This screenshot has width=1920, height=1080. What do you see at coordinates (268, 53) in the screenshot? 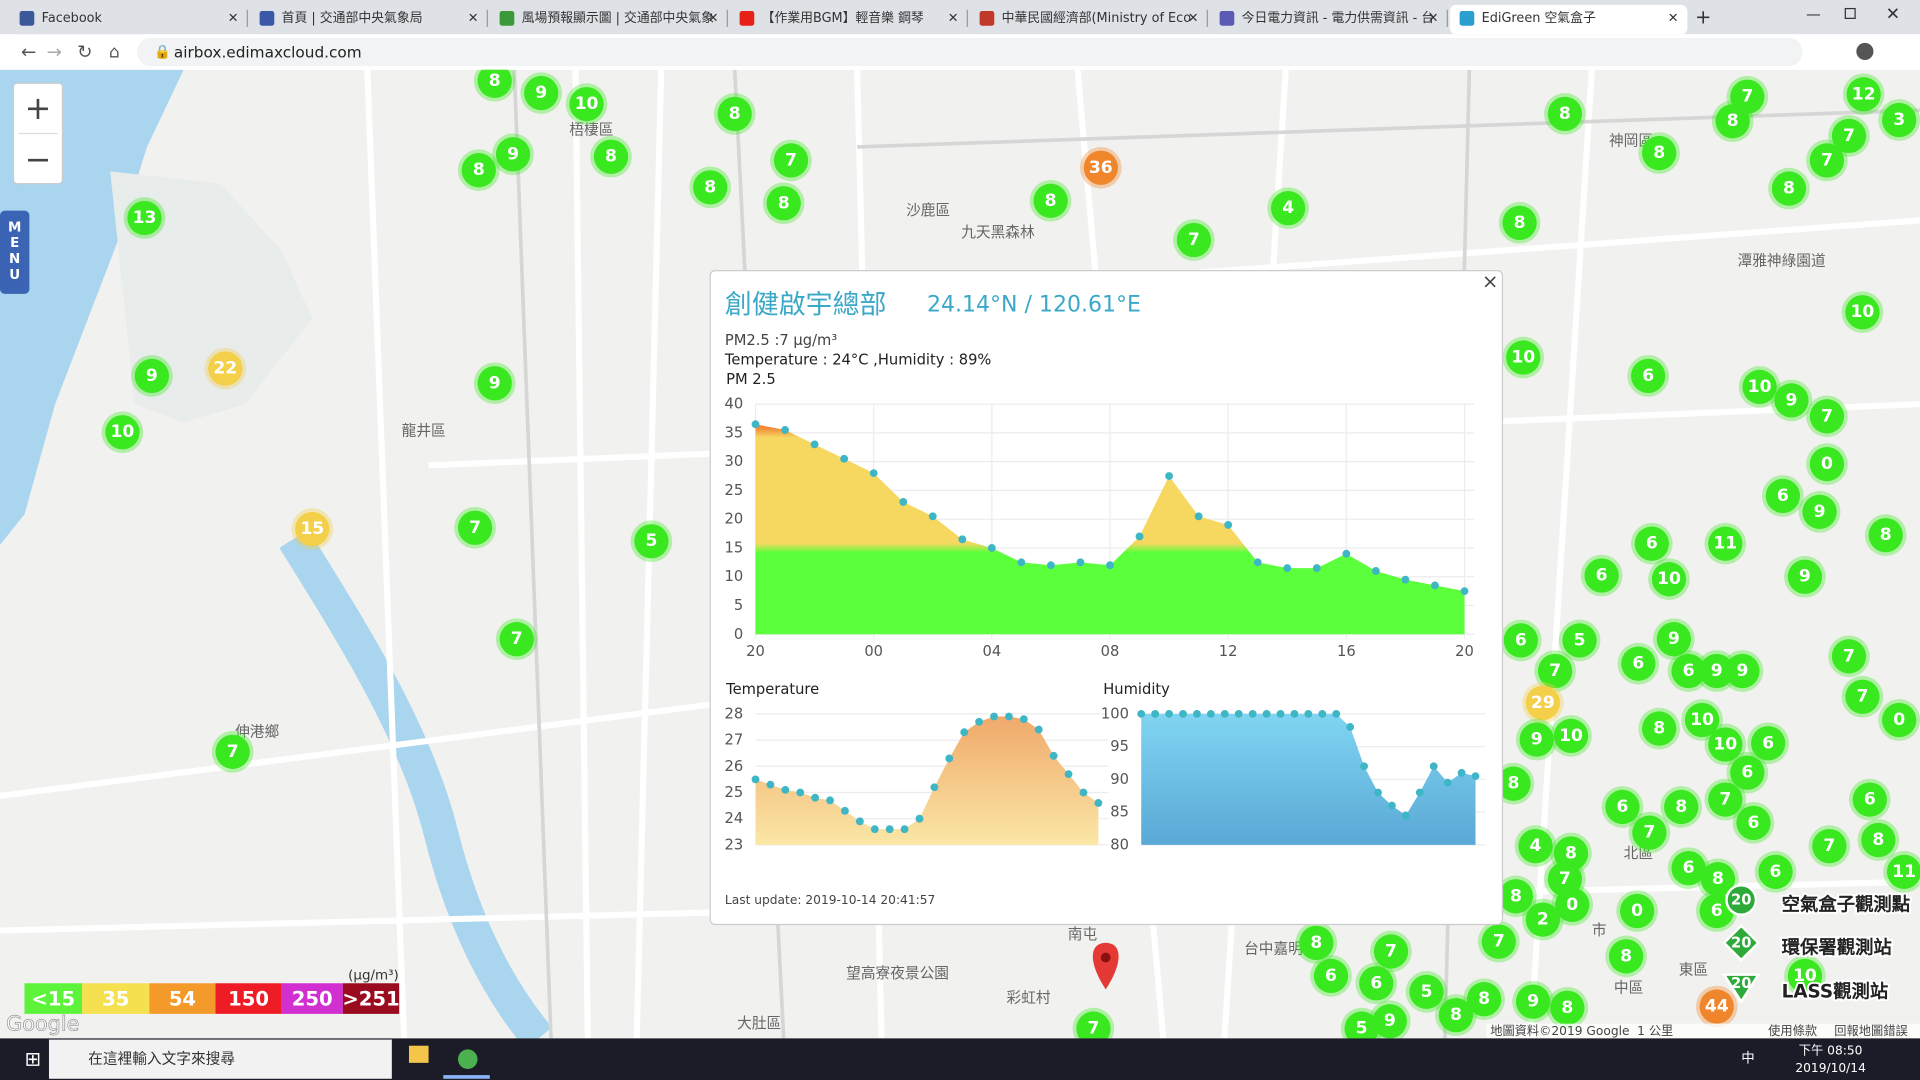
I see `url: airbox.edimaxcloud.com` at bounding box center [268, 53].